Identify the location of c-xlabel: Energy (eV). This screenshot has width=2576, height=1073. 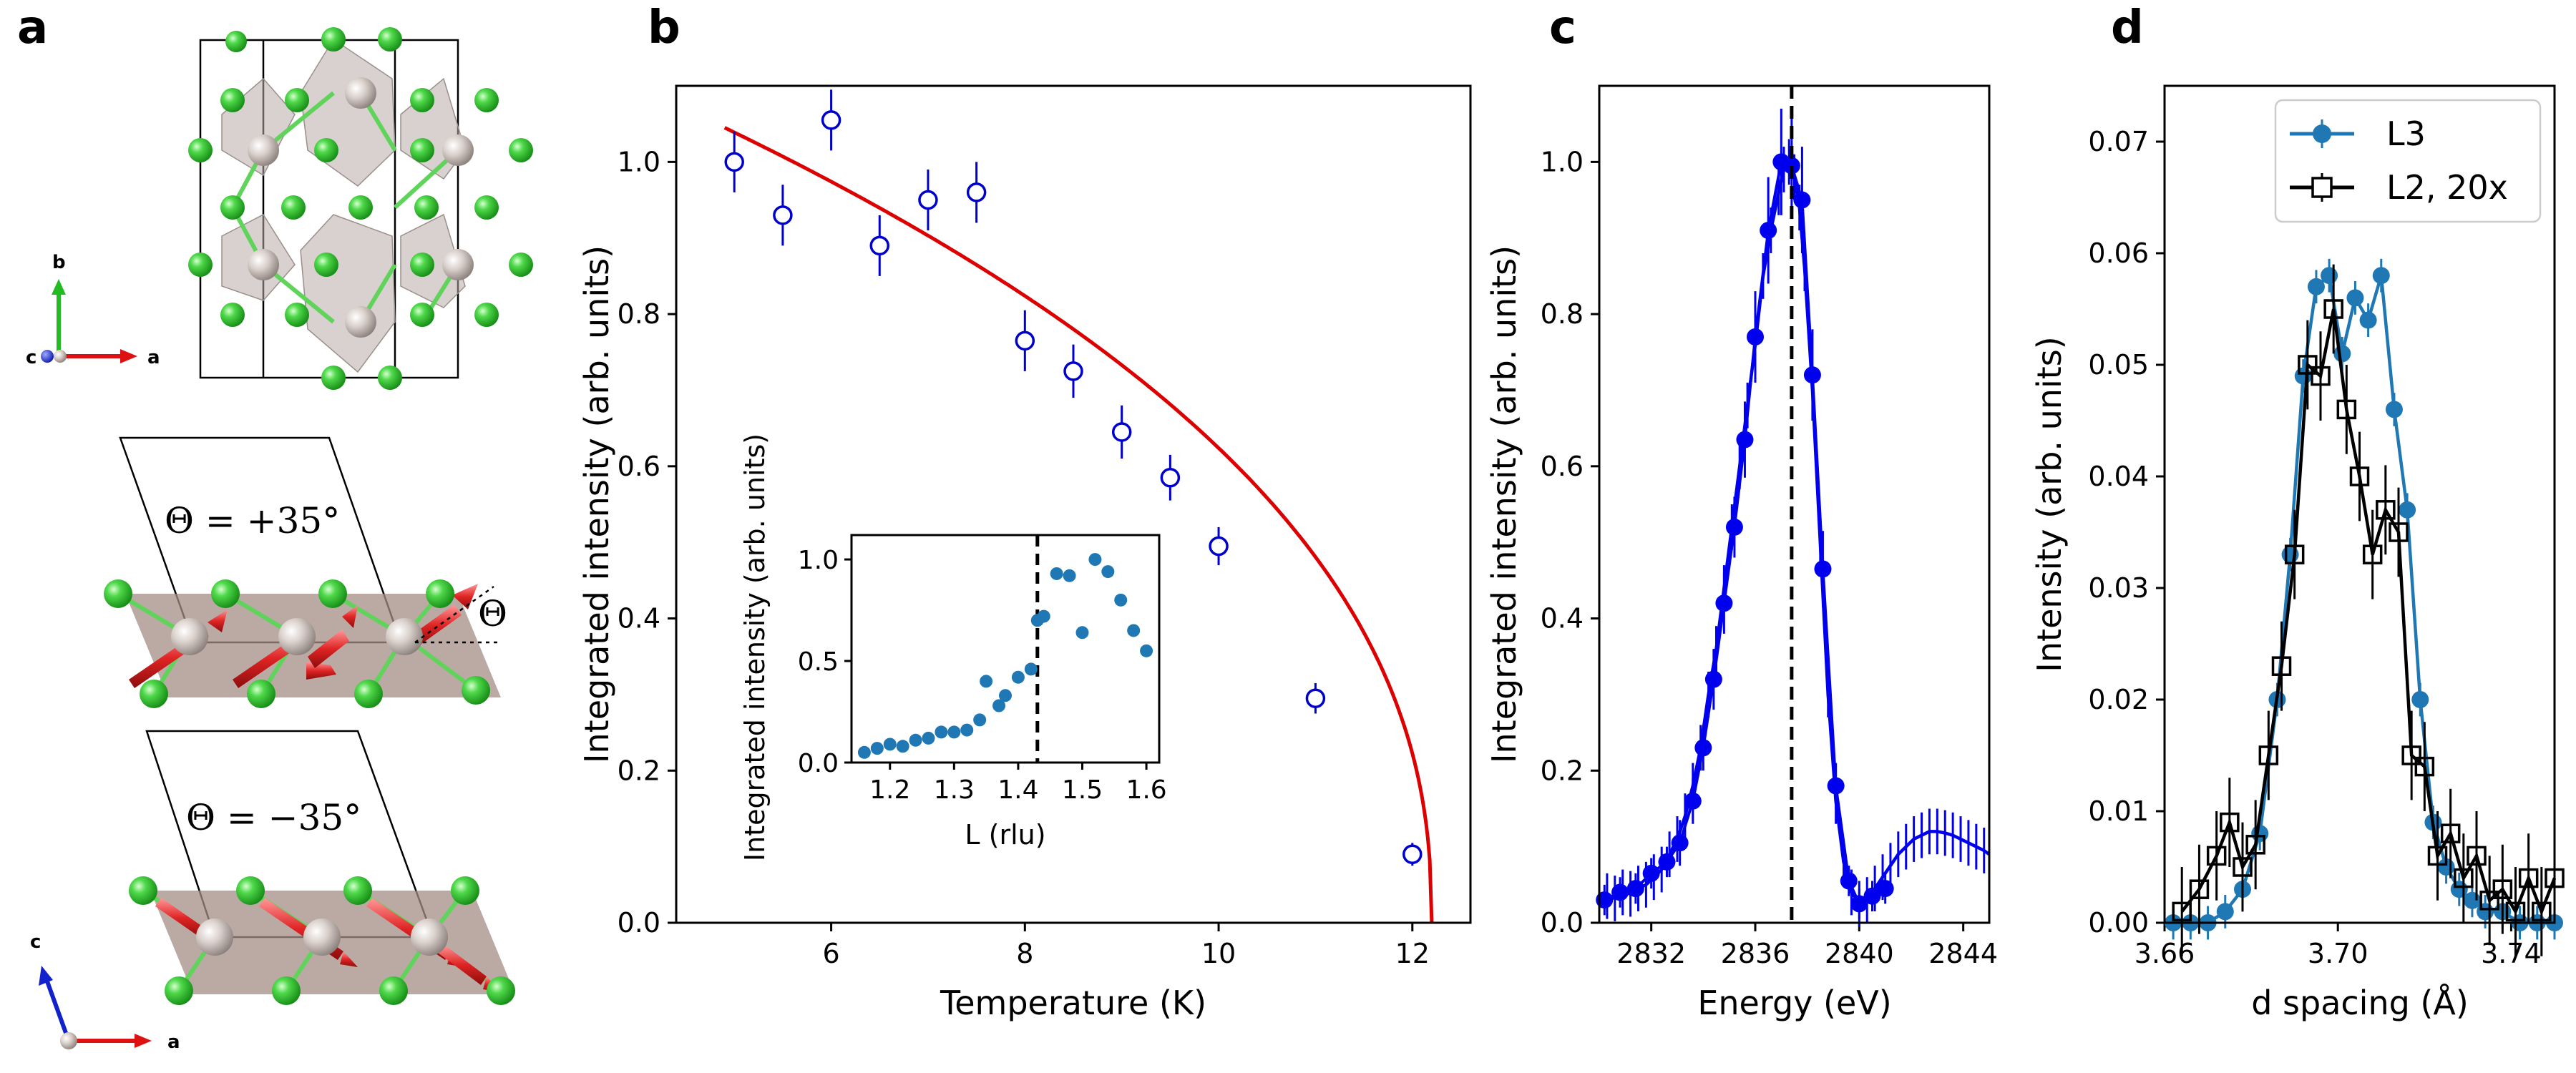
(1794, 1003).